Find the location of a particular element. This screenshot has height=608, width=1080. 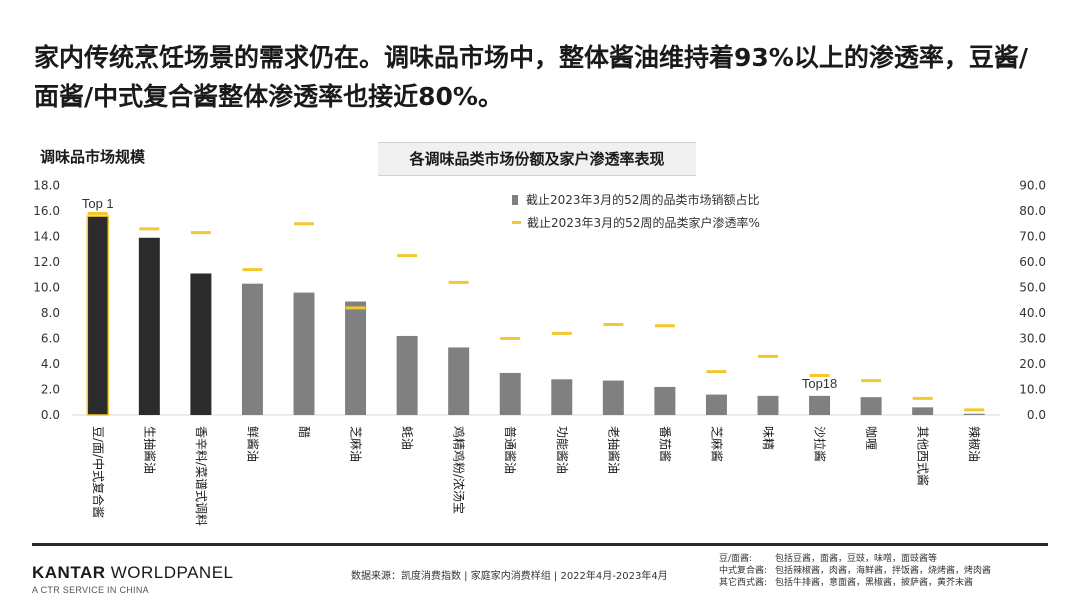

legend-bar-swatch is located at coordinates (515, 199).